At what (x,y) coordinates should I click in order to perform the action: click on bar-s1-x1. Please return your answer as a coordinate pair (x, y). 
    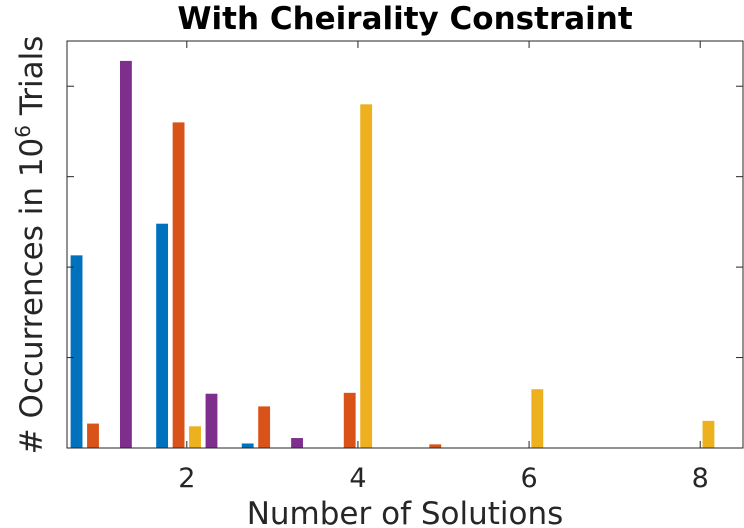
    Looking at the image, I should click on (76, 351).